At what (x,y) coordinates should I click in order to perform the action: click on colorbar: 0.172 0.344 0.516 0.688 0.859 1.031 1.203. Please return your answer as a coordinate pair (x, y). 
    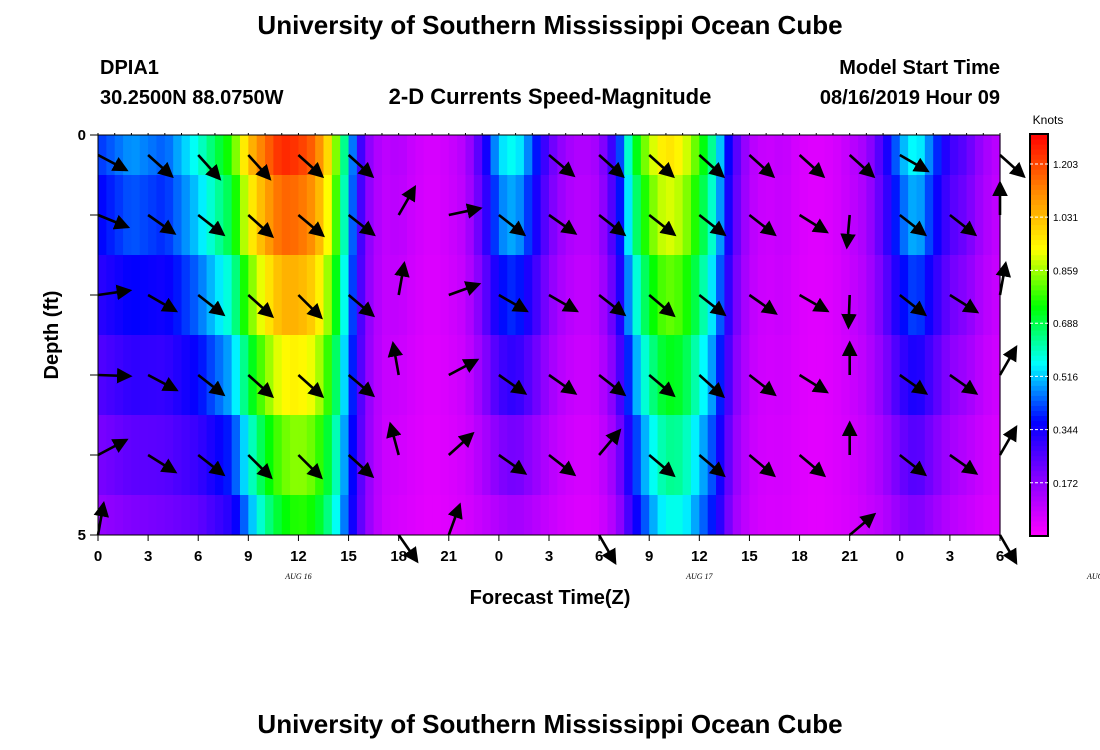
    Looking at the image, I should click on (1053, 335).